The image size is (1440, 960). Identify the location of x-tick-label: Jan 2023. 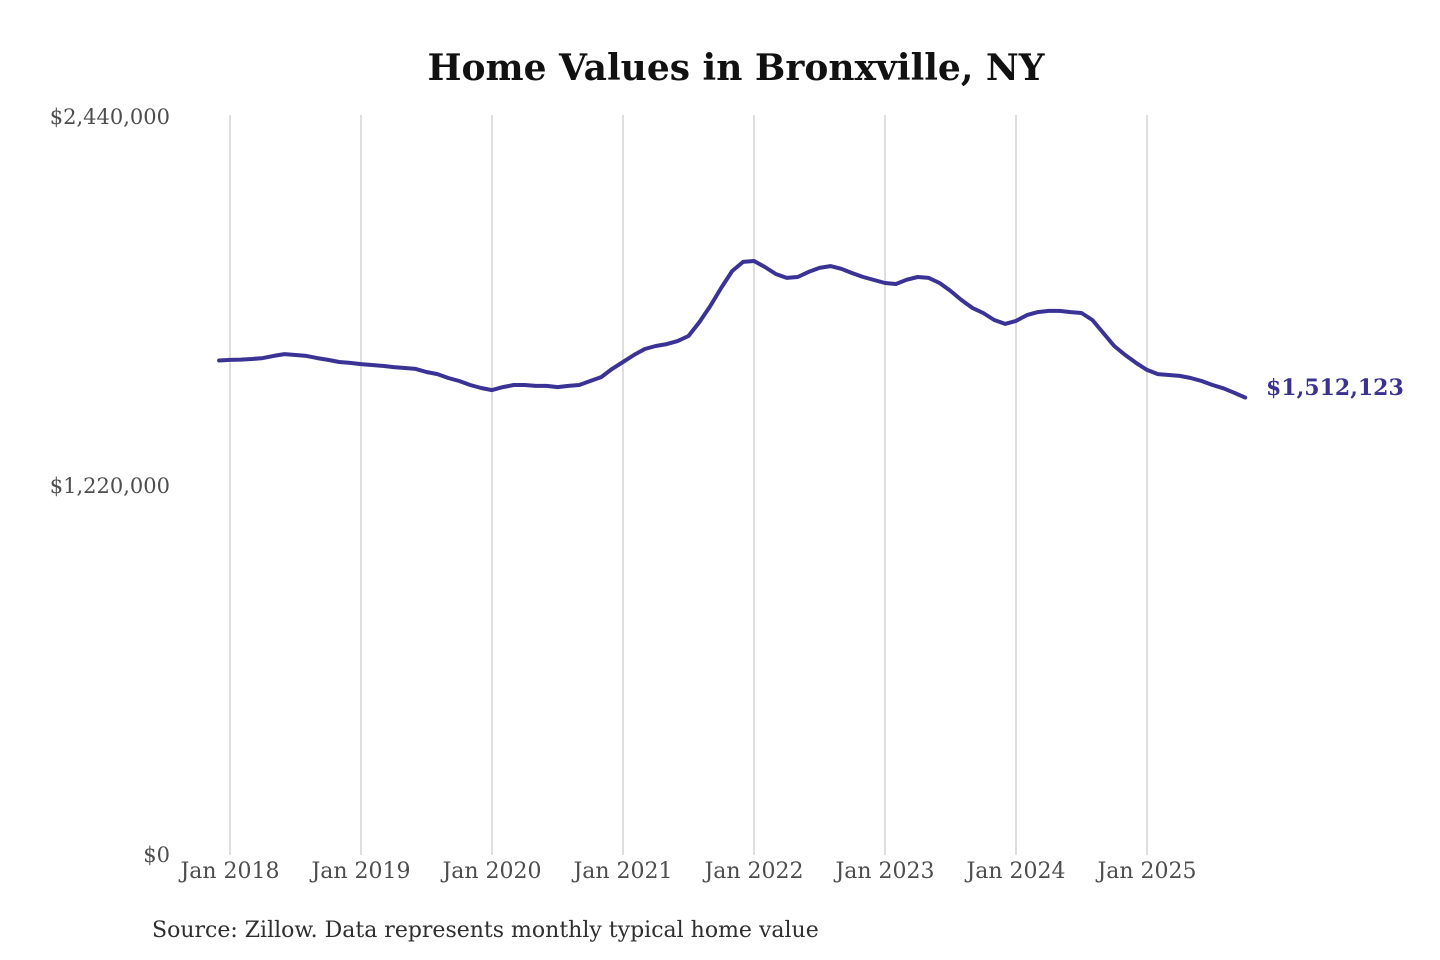
(885, 871).